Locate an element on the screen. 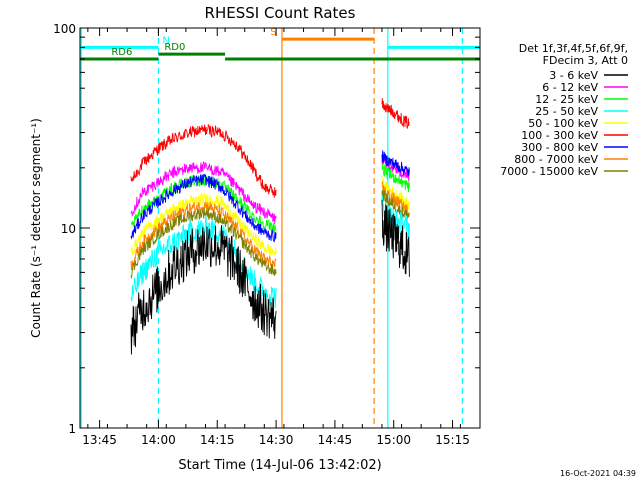  series-3-6-kev is located at coordinates (270, 277).